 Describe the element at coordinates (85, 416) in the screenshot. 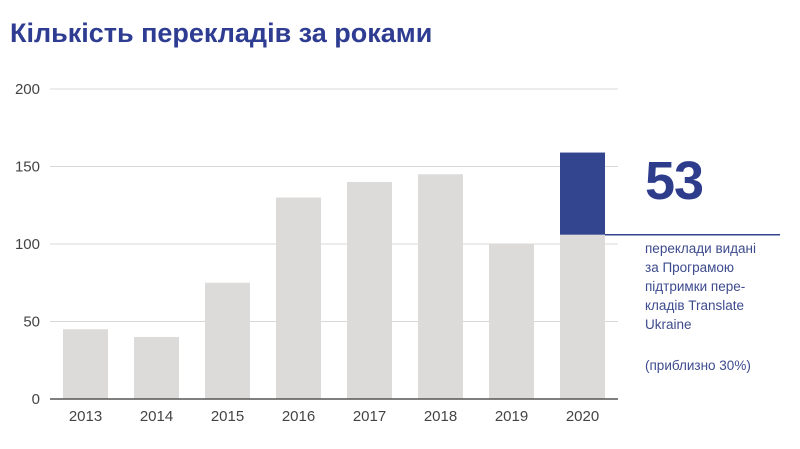

I see `x-tick-label: 2013` at that location.